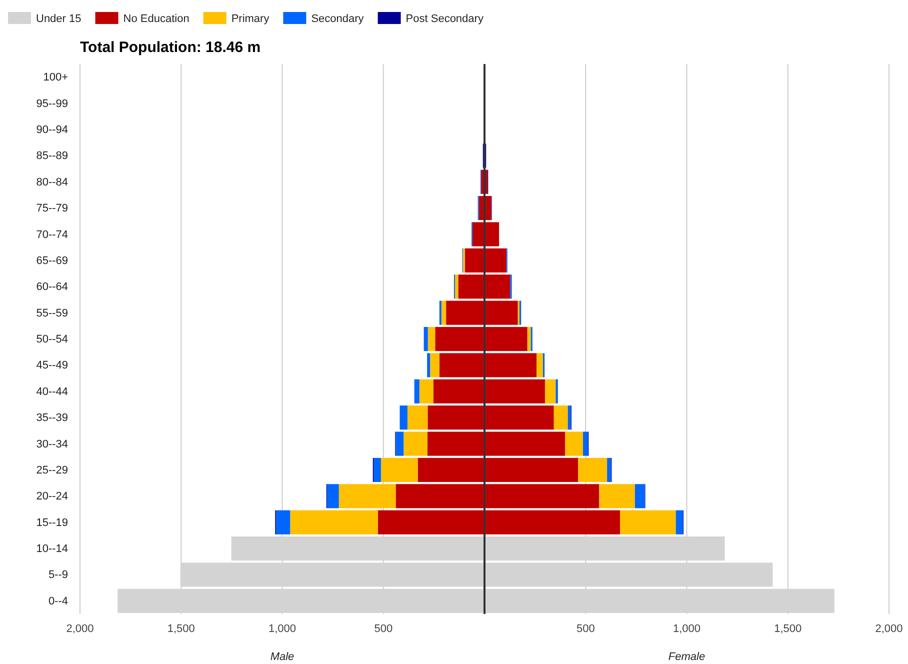  I want to click on y-tick-label: 65--69, so click(52, 260).